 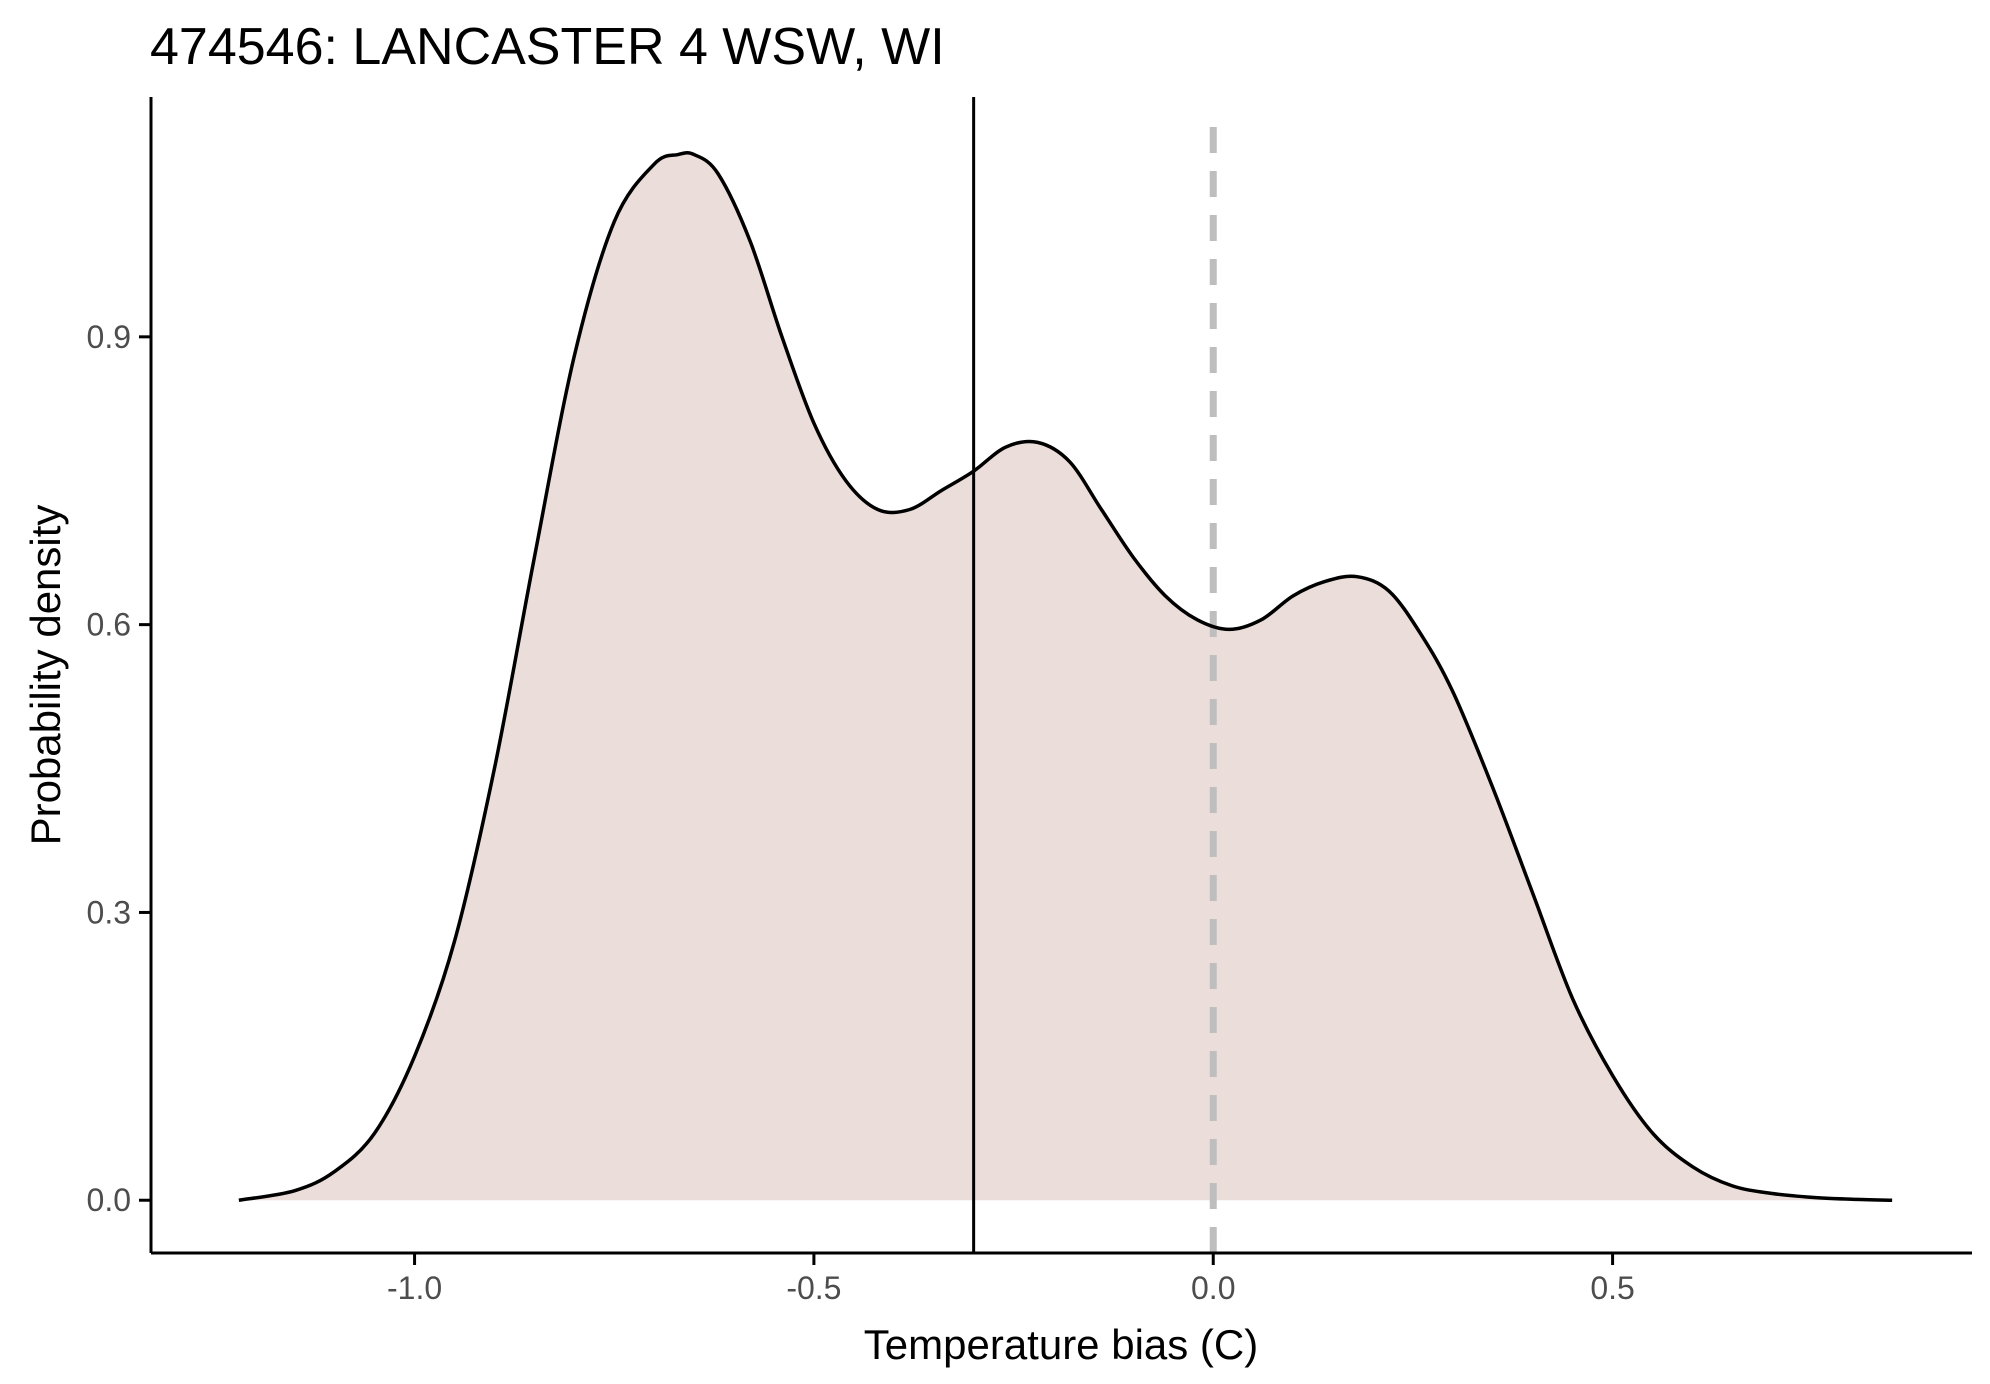 What do you see at coordinates (813, 1288) in the screenshot?
I see `x-tick-label: -0.5` at bounding box center [813, 1288].